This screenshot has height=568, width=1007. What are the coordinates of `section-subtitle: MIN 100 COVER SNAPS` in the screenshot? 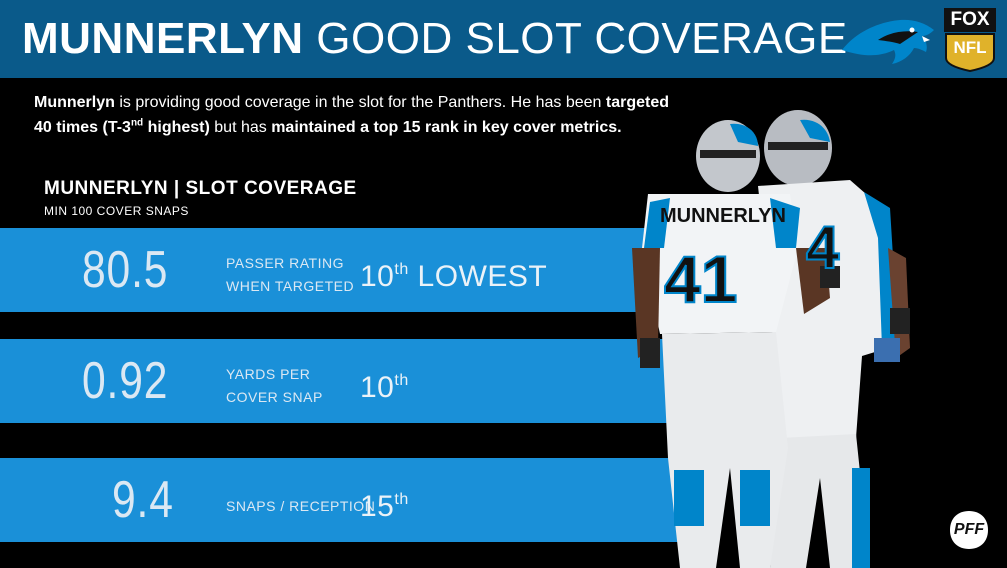 It's located at (116, 211).